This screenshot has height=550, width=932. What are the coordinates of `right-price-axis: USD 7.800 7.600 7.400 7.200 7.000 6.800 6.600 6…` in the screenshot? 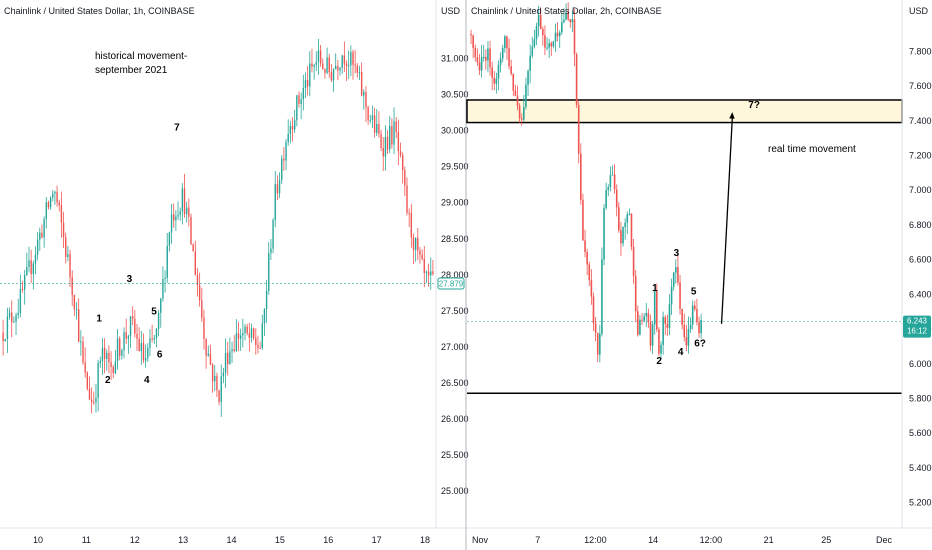 It's located at (916, 264).